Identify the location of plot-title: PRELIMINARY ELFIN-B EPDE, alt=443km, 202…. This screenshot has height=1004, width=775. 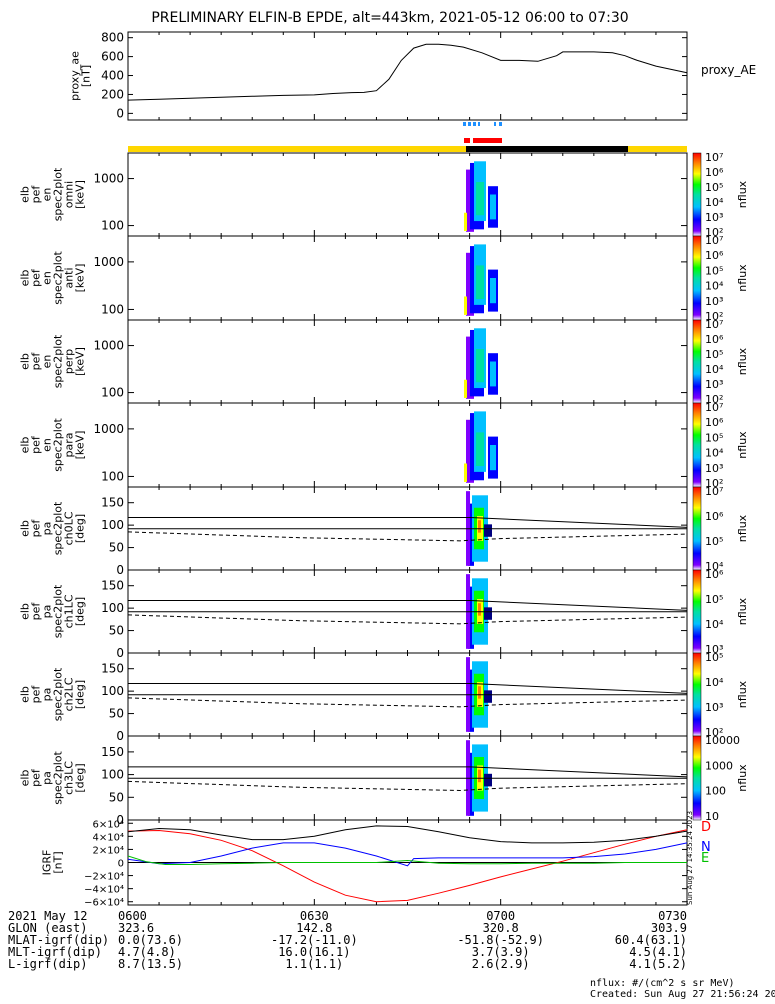
(389, 18).